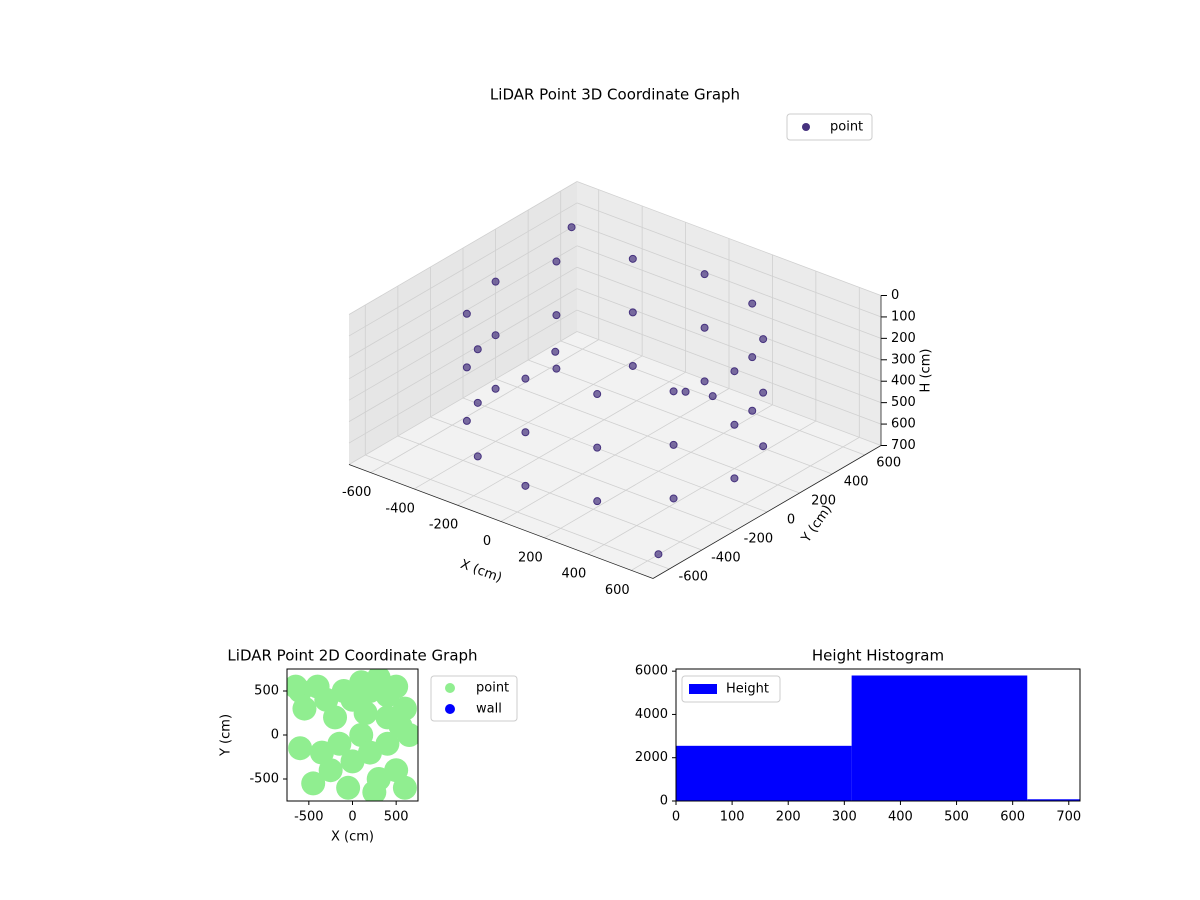  Describe the element at coordinates (474, 698) in the screenshot. I see `legend-box` at that location.